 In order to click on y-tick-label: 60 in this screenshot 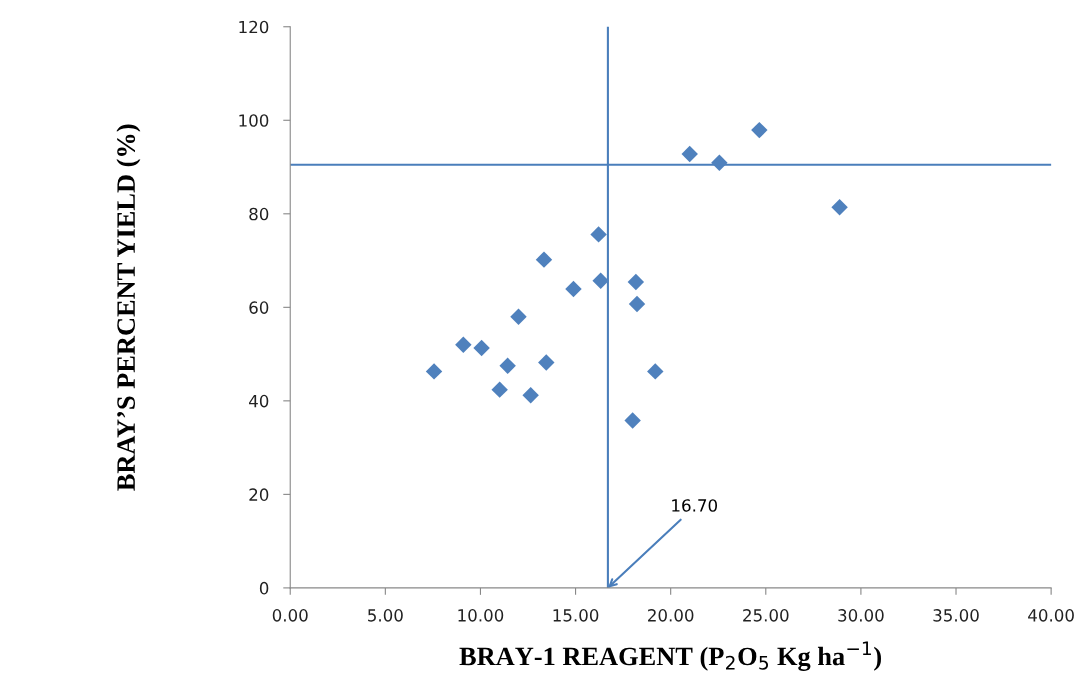, I will do `click(259, 307)`.